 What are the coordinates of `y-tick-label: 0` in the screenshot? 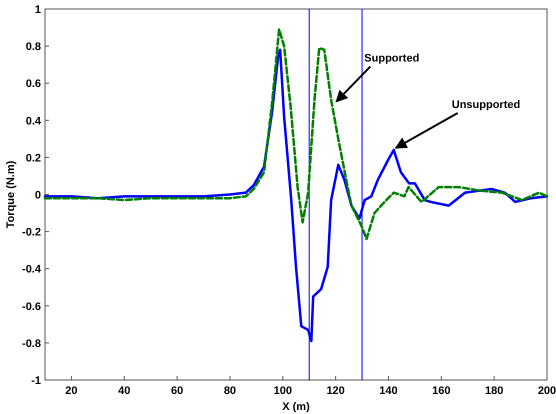 It's located at (37, 196).